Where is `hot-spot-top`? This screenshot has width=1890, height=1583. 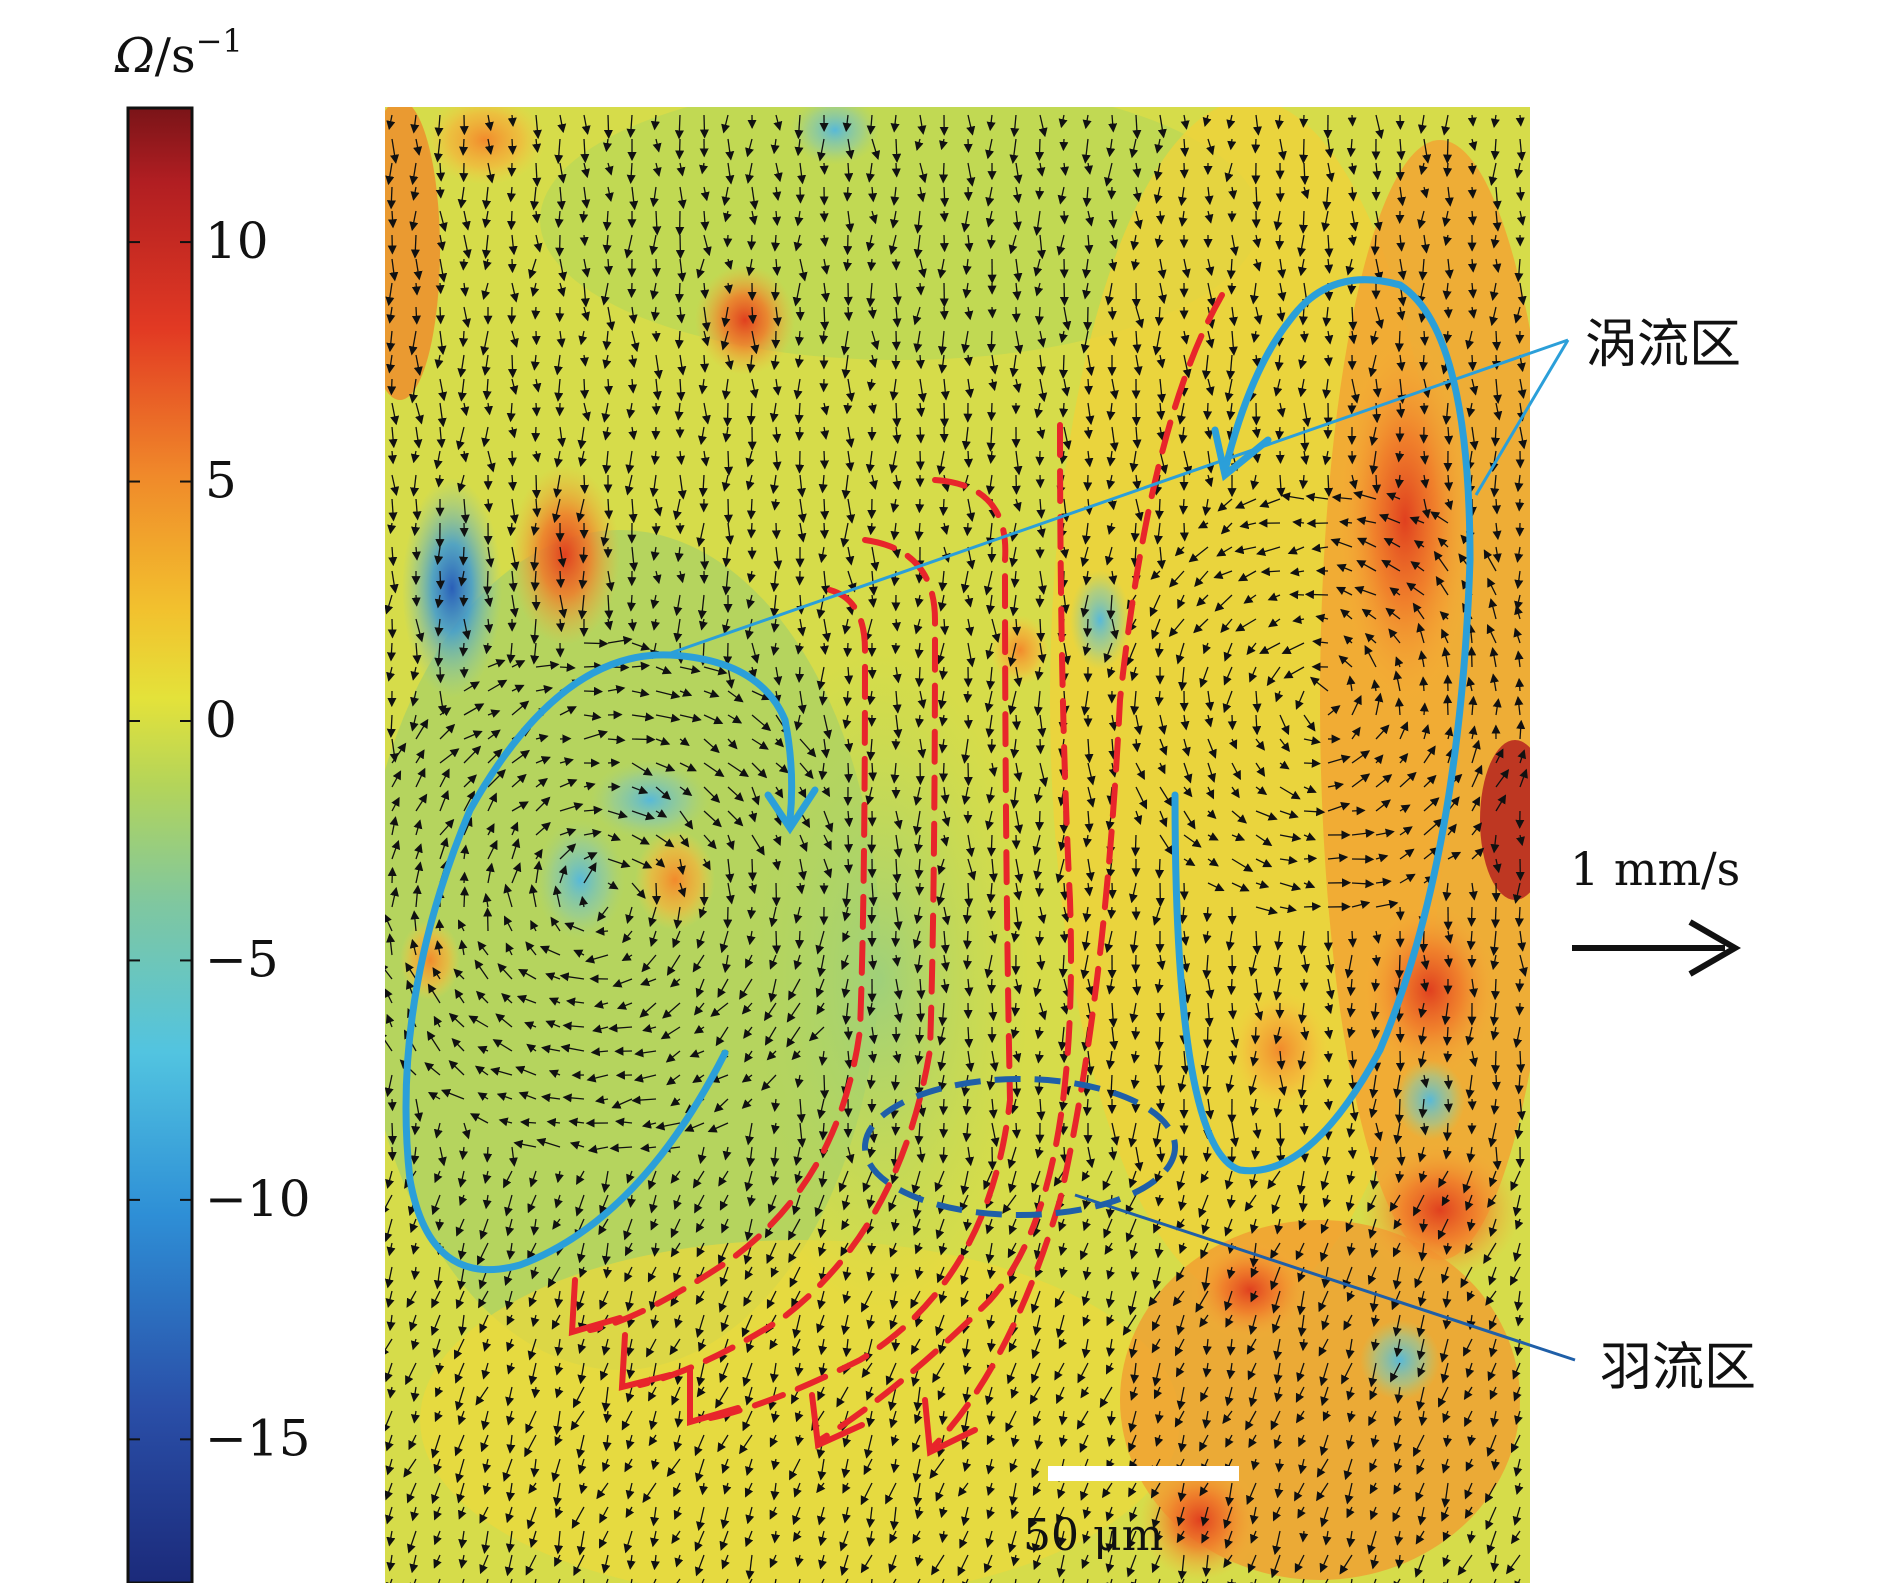 hot-spot-top is located at coordinates (745, 320).